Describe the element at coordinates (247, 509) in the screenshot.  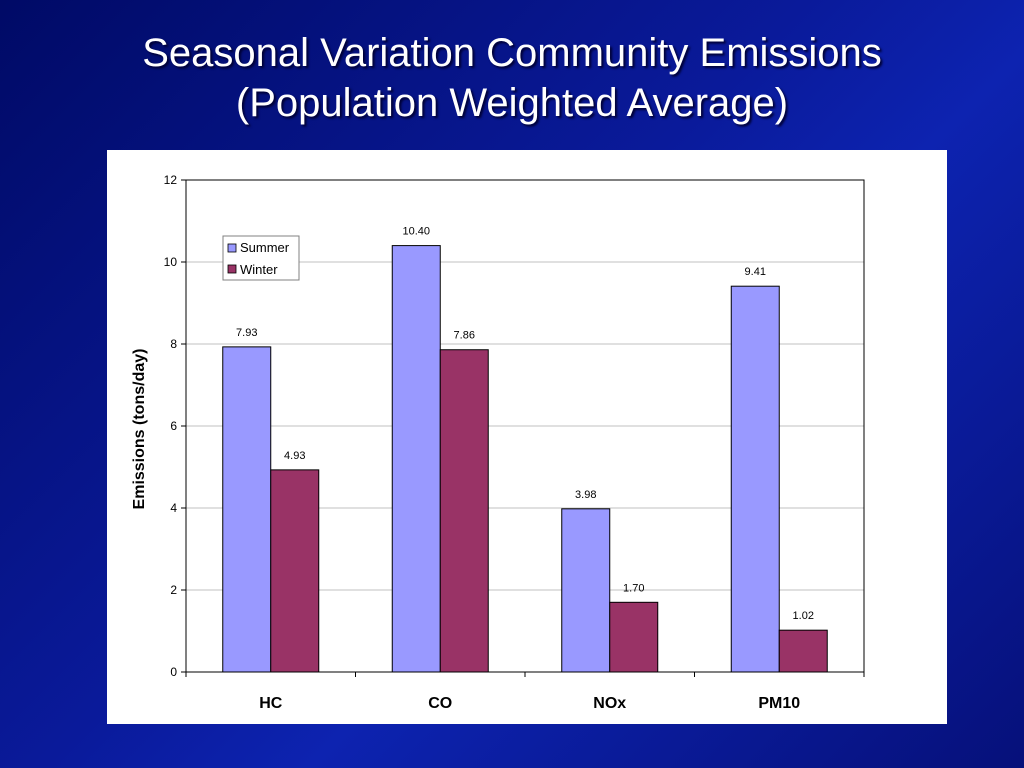
I see `bar-summer-hc` at that location.